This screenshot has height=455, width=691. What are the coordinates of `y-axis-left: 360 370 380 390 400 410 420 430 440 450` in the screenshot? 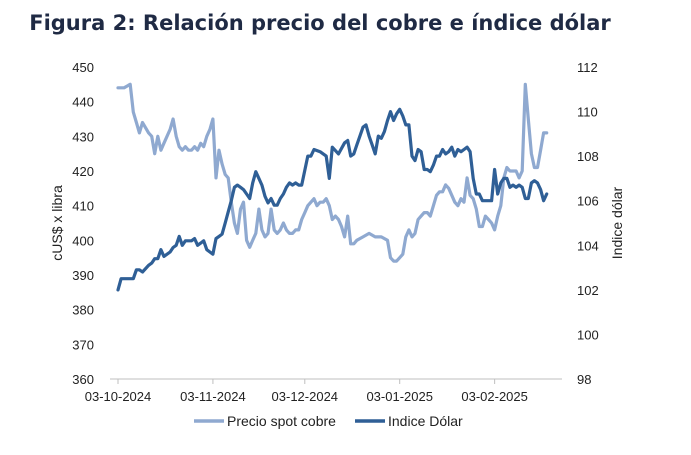 It's located at (83, 223).